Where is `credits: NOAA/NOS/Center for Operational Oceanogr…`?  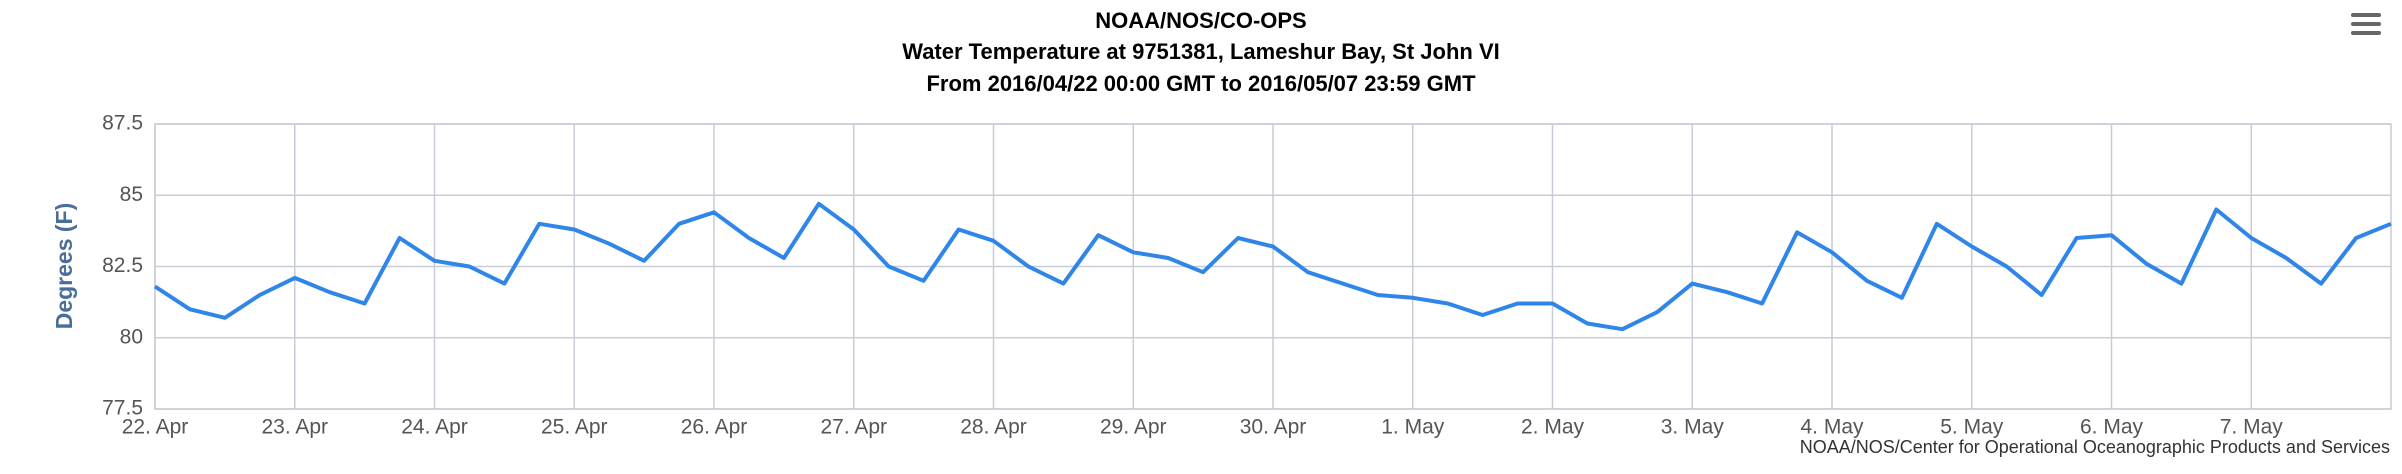 credits: NOAA/NOS/Center for Operational Oceanogr… is located at coordinates (2095, 447).